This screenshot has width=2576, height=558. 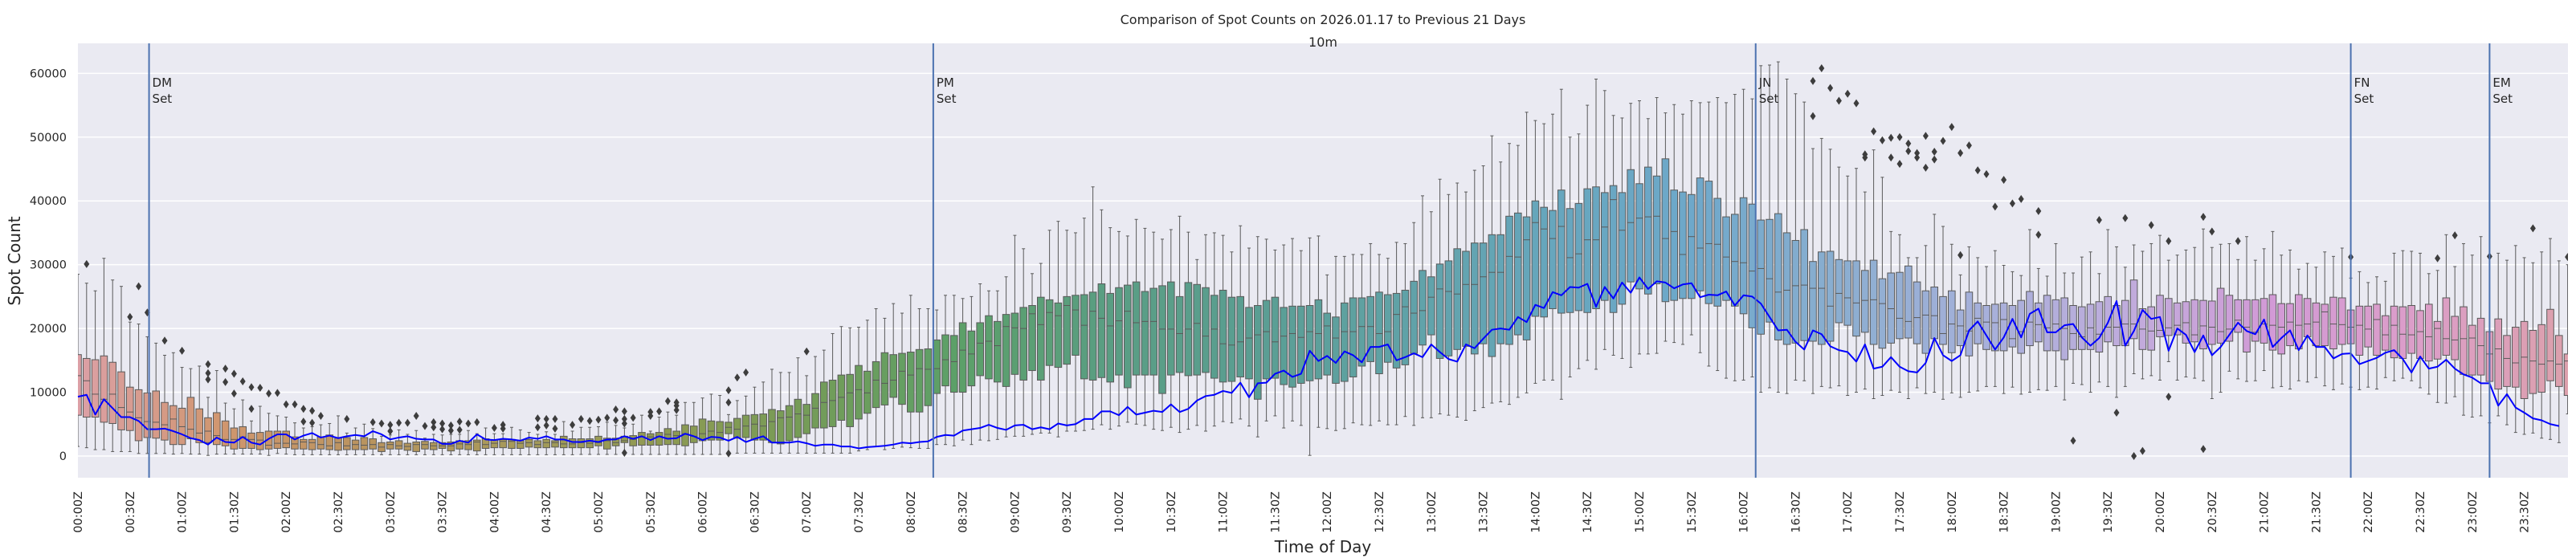 What do you see at coordinates (217, 412) in the screenshot?
I see `box-01:20` at bounding box center [217, 412].